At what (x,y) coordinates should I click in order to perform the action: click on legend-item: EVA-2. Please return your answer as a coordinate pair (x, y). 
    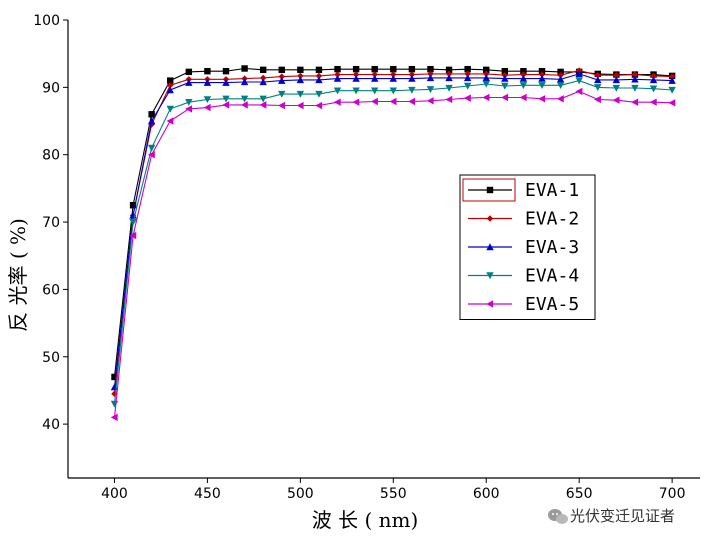
    Looking at the image, I should click on (523, 219).